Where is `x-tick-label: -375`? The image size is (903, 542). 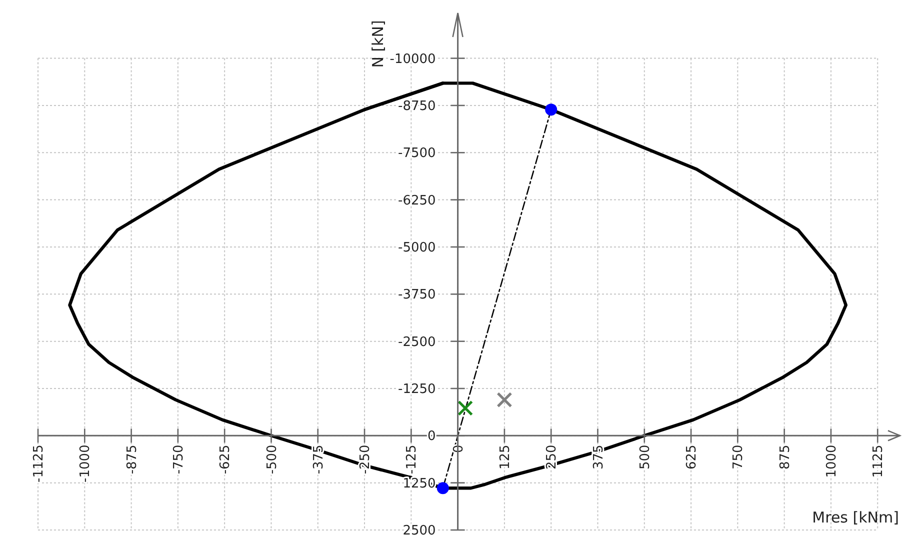
x-tick-label: -375 is located at coordinates (318, 459).